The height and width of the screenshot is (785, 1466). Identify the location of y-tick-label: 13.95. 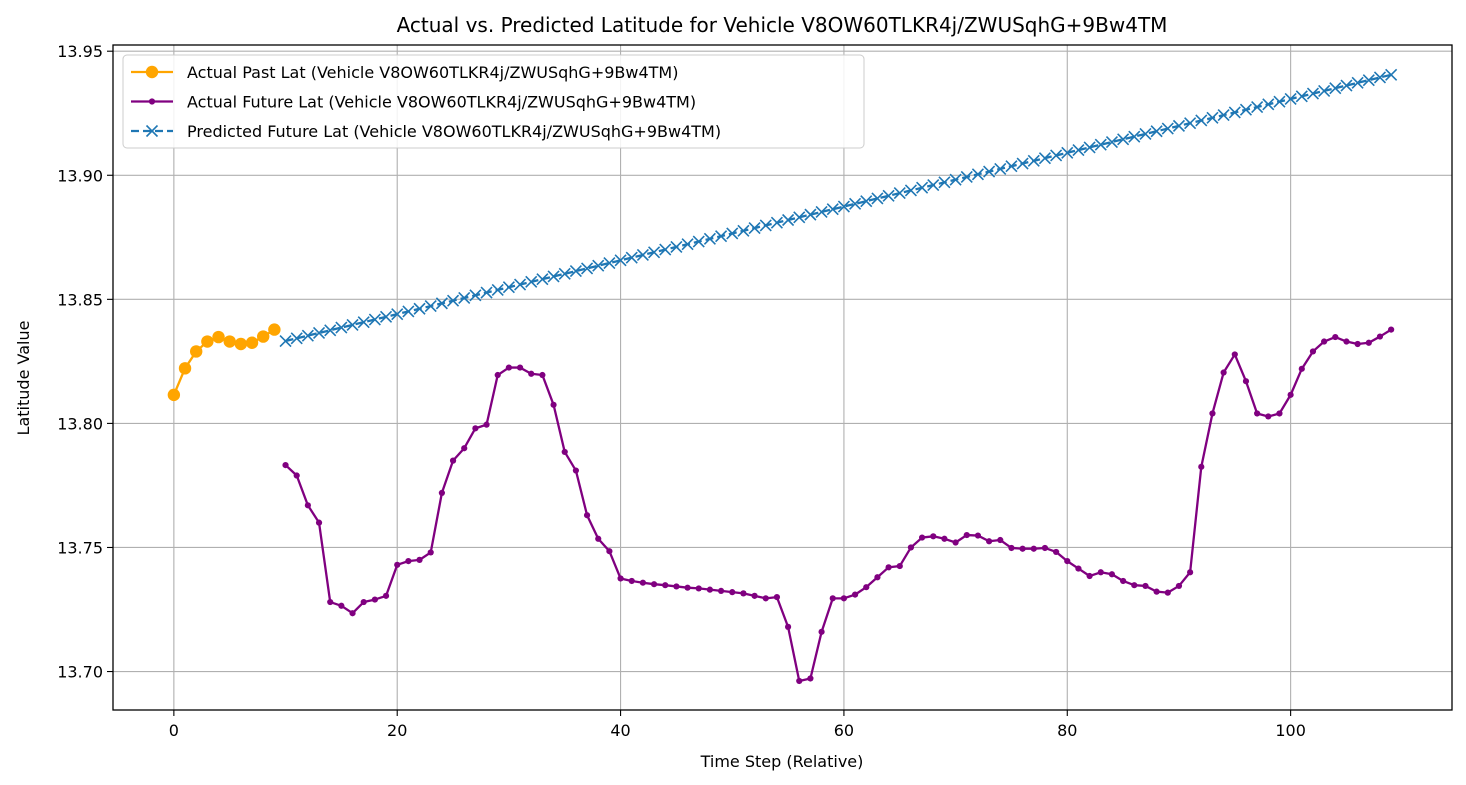
(80, 51).